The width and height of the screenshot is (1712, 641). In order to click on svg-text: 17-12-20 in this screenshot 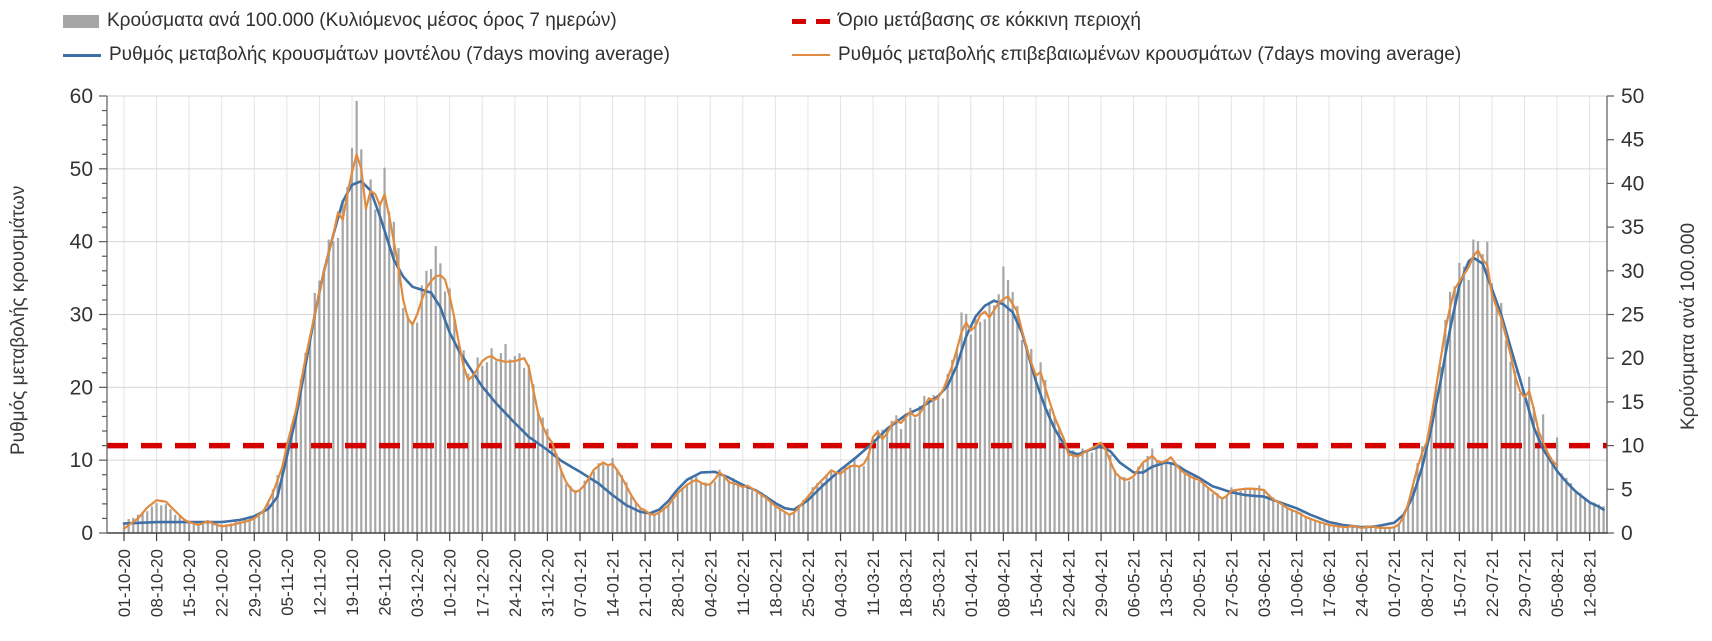, I will do `click(482, 583)`.